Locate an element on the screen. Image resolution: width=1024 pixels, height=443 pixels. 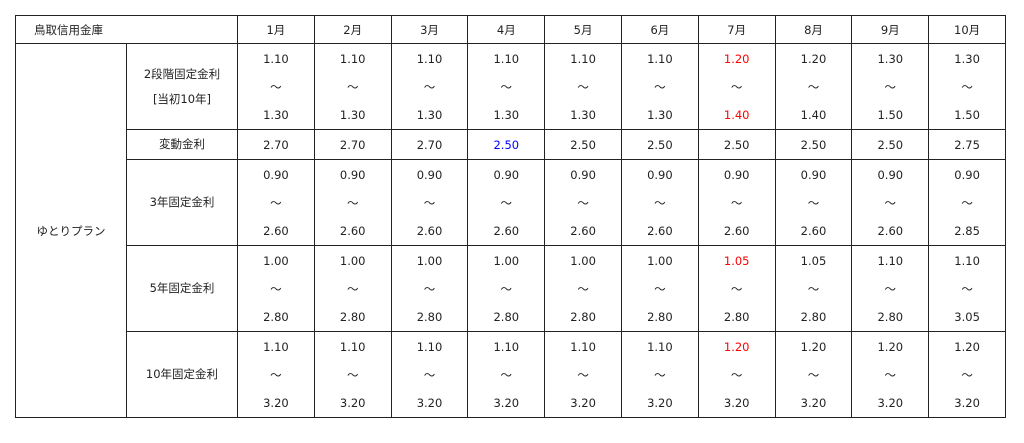
rate-high: 1.50 is located at coordinates (967, 114).